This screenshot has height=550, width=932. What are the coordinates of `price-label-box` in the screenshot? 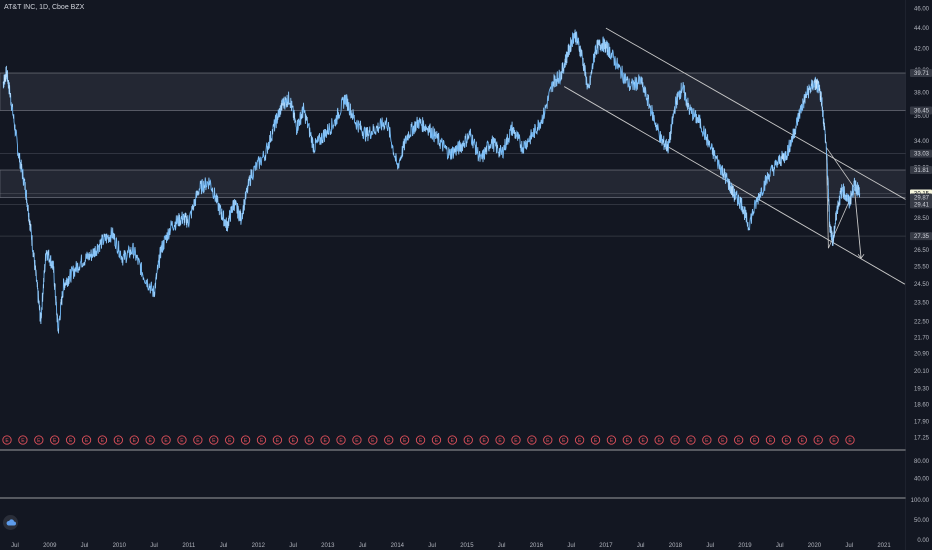 It's located at (921, 197).